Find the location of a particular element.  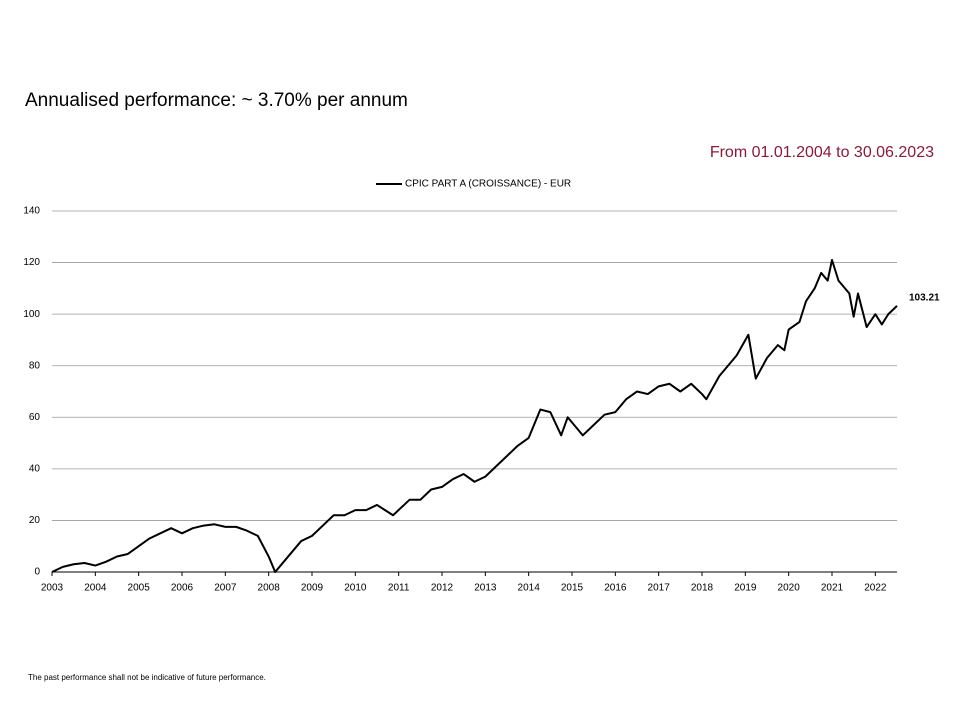

x-tick-label: 2022 is located at coordinates (875, 588).